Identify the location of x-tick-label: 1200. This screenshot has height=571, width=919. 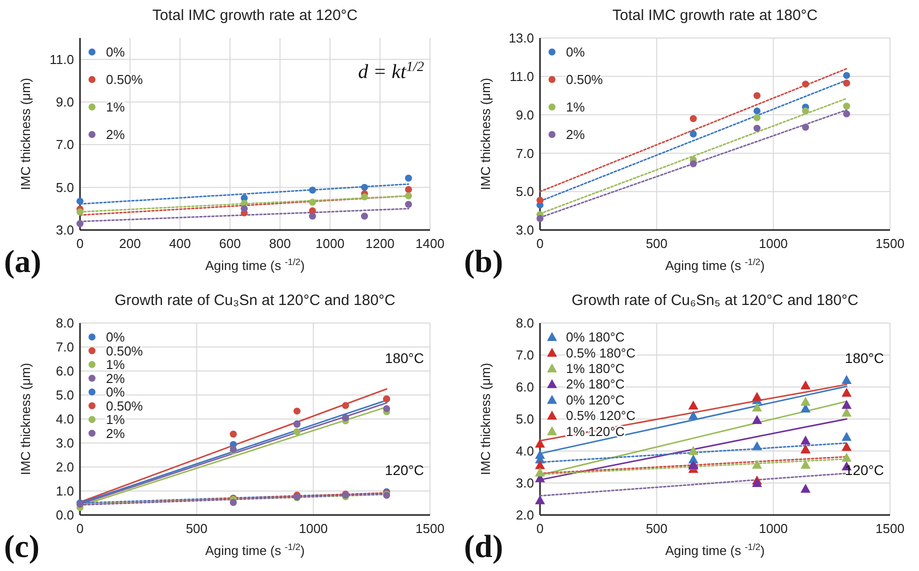
(380, 243).